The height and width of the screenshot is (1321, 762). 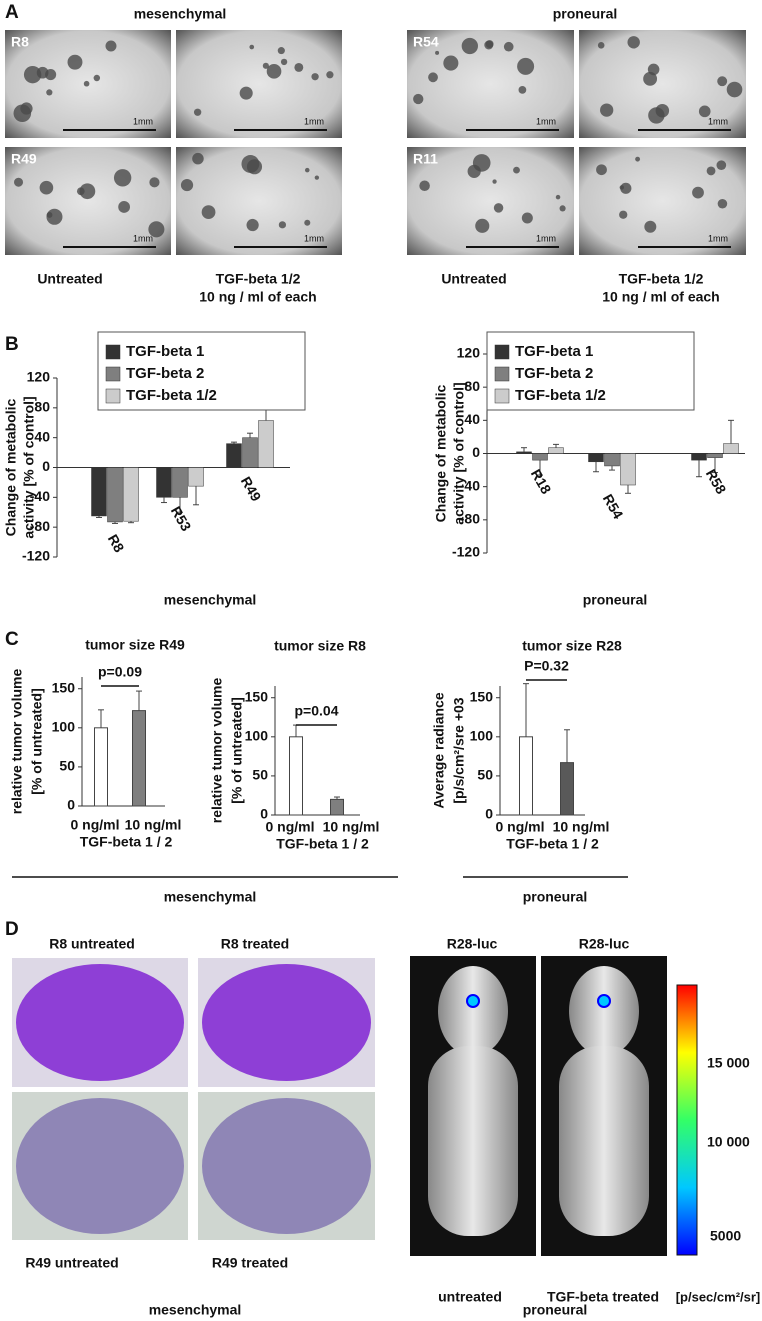 What do you see at coordinates (555, 1310) in the screenshot?
I see `group-label: proneural` at bounding box center [555, 1310].